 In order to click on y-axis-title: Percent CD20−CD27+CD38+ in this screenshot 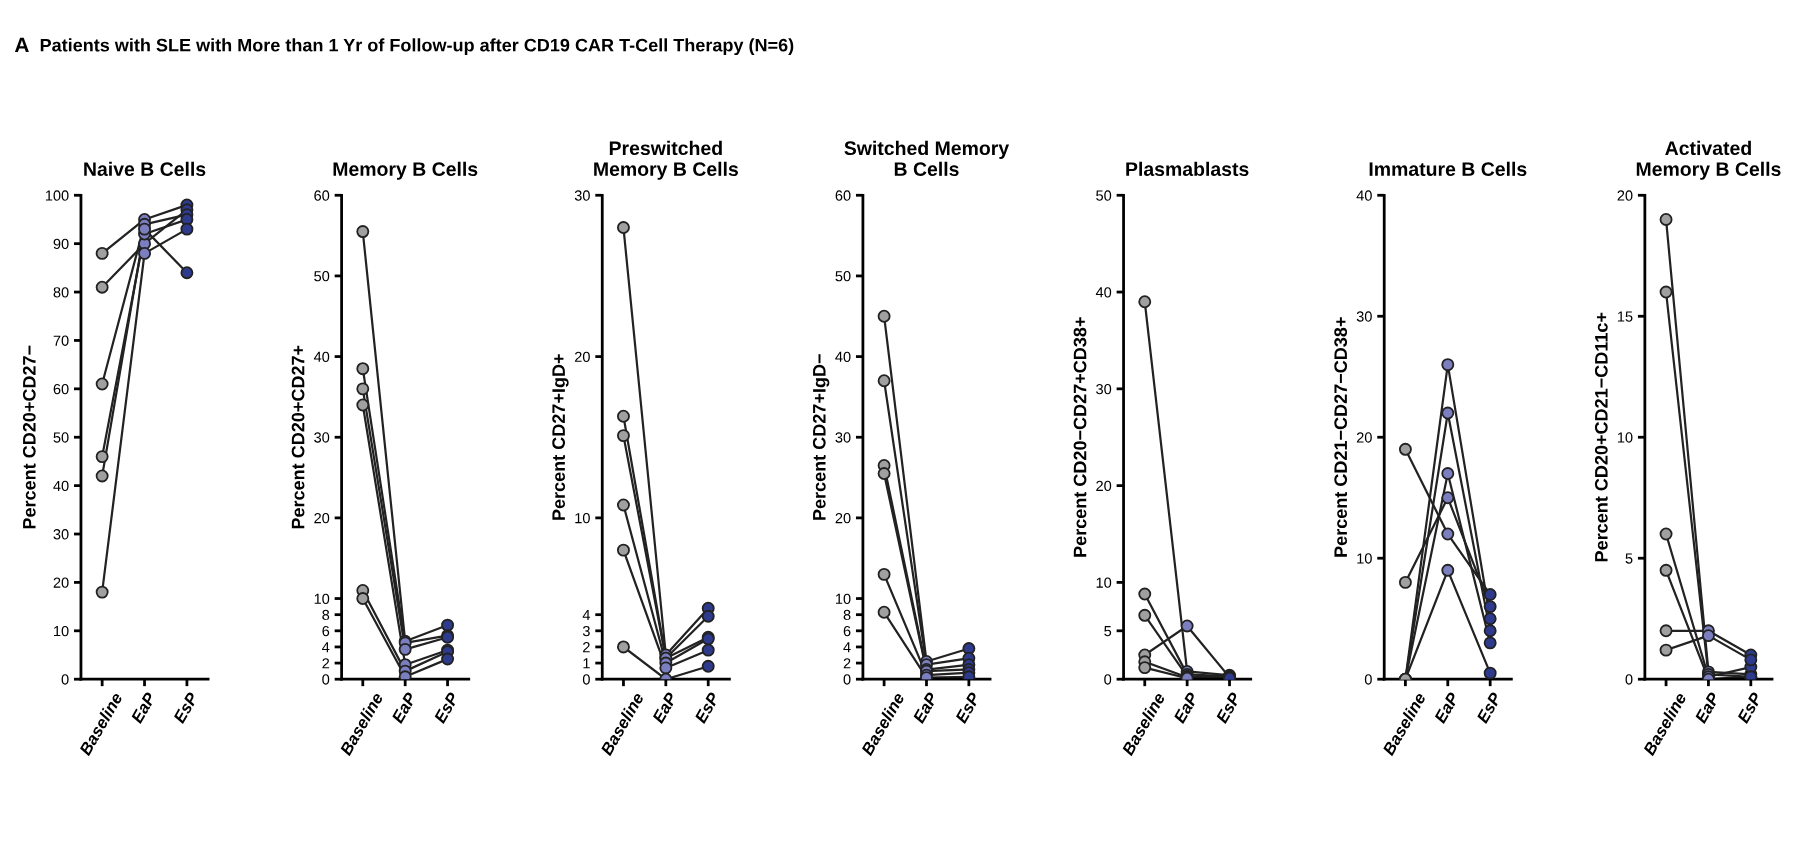, I will do `click(1080, 437)`.